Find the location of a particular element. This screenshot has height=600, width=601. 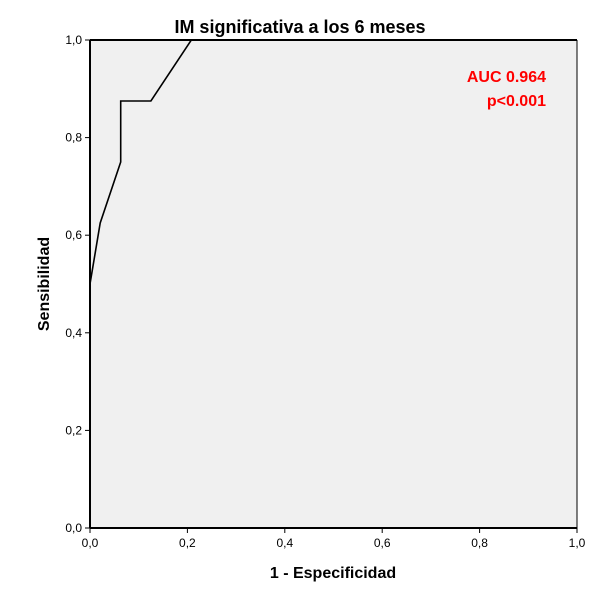

y-tick-label: 0,4 is located at coordinates (73, 333).